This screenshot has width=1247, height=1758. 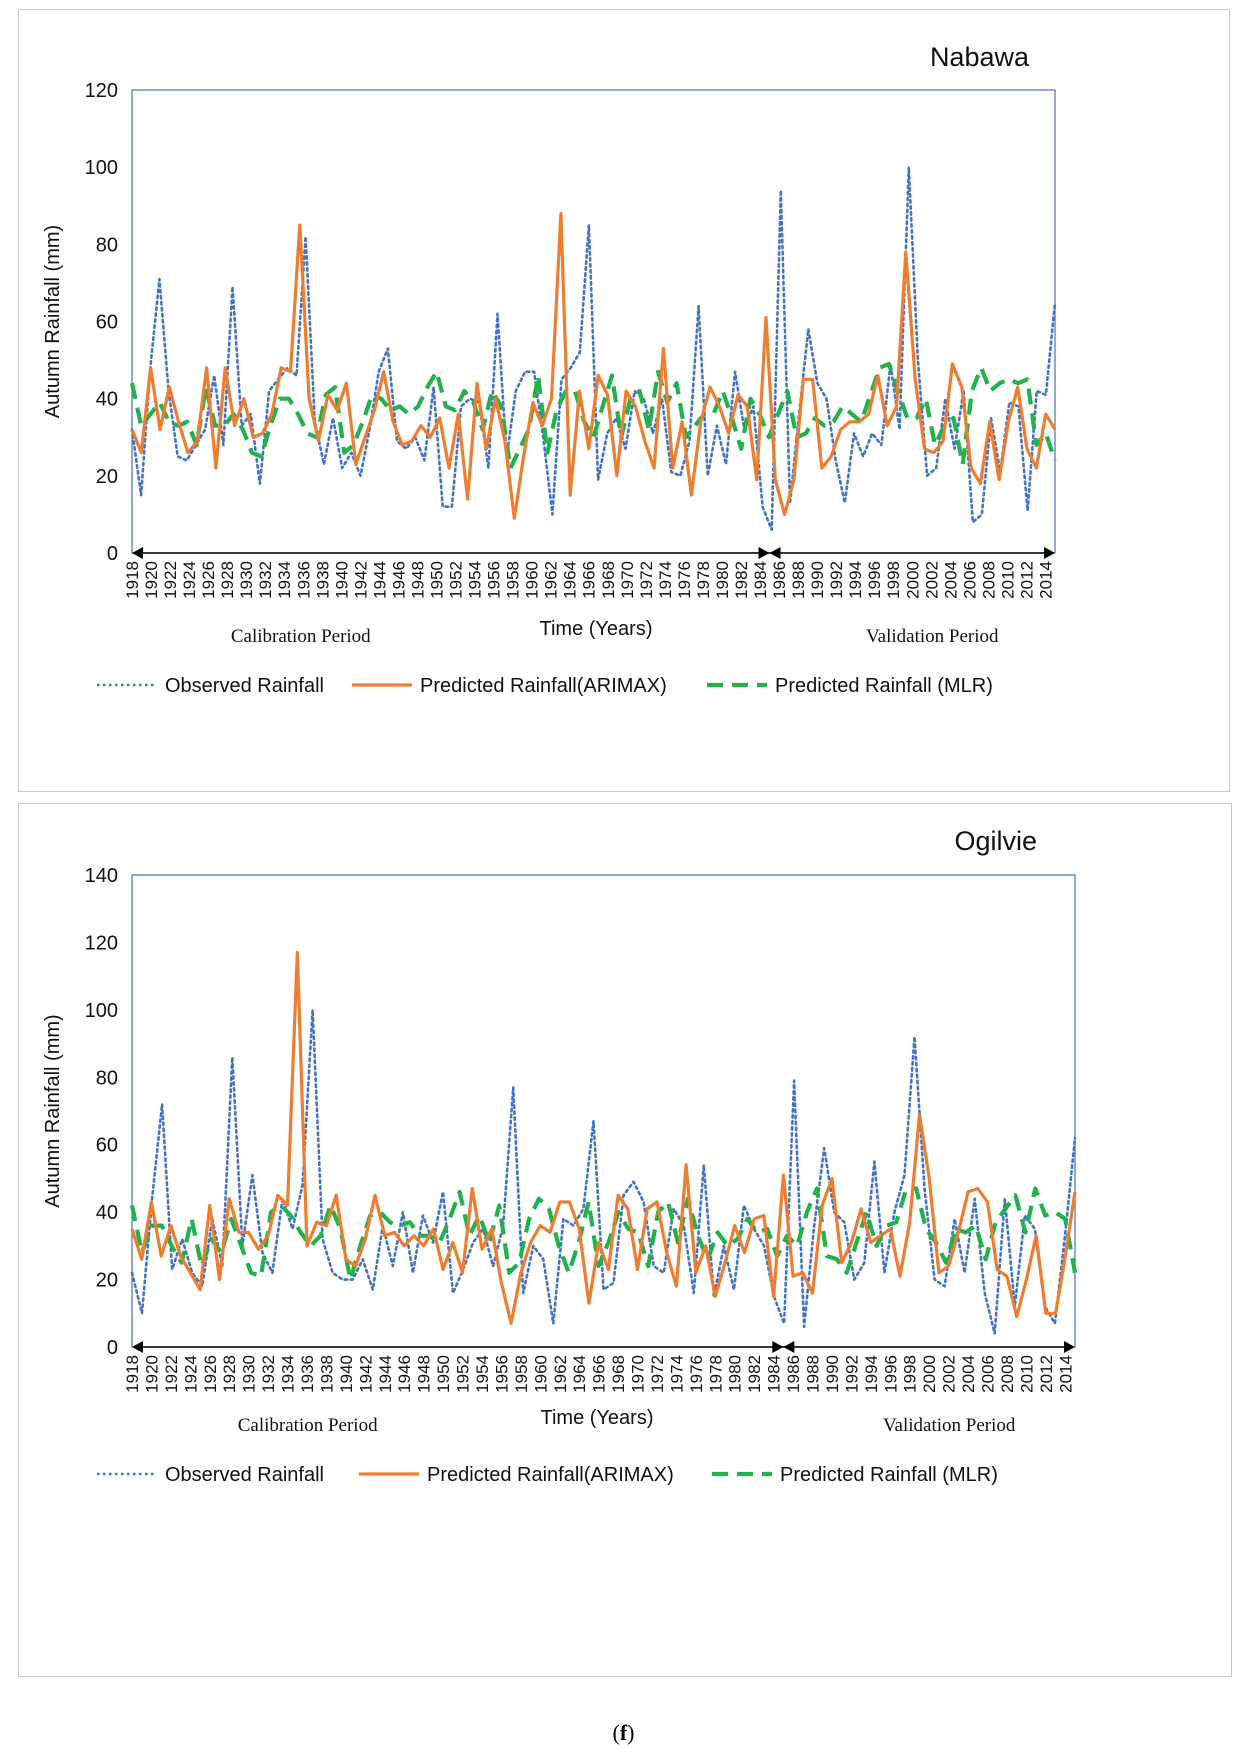 What do you see at coordinates (101, 168) in the screenshot?
I see `y-tick-label: 100` at bounding box center [101, 168].